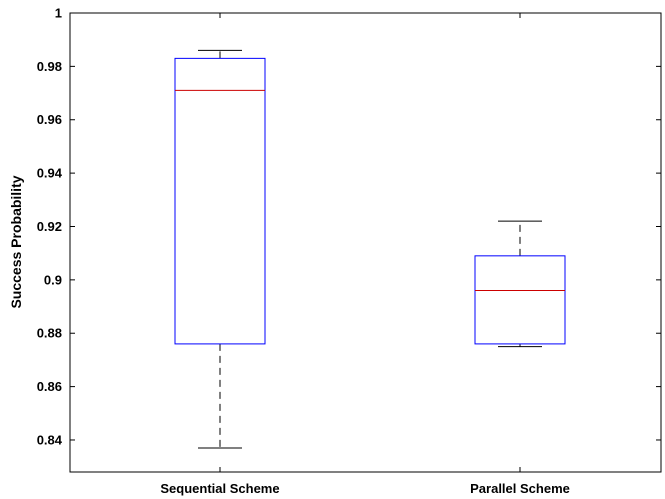 This screenshot has width=665, height=499. Describe the element at coordinates (50, 439) in the screenshot. I see `y-tick-label: 0.84` at that location.